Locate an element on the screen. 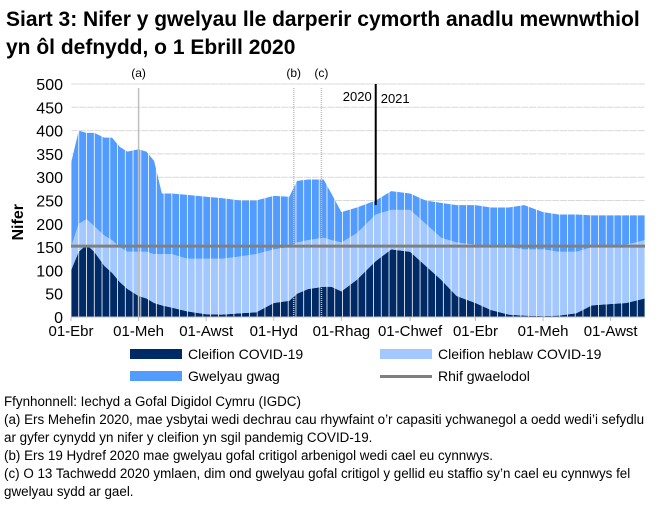  legend-item: Rhif gwaelodol is located at coordinates (455, 376).